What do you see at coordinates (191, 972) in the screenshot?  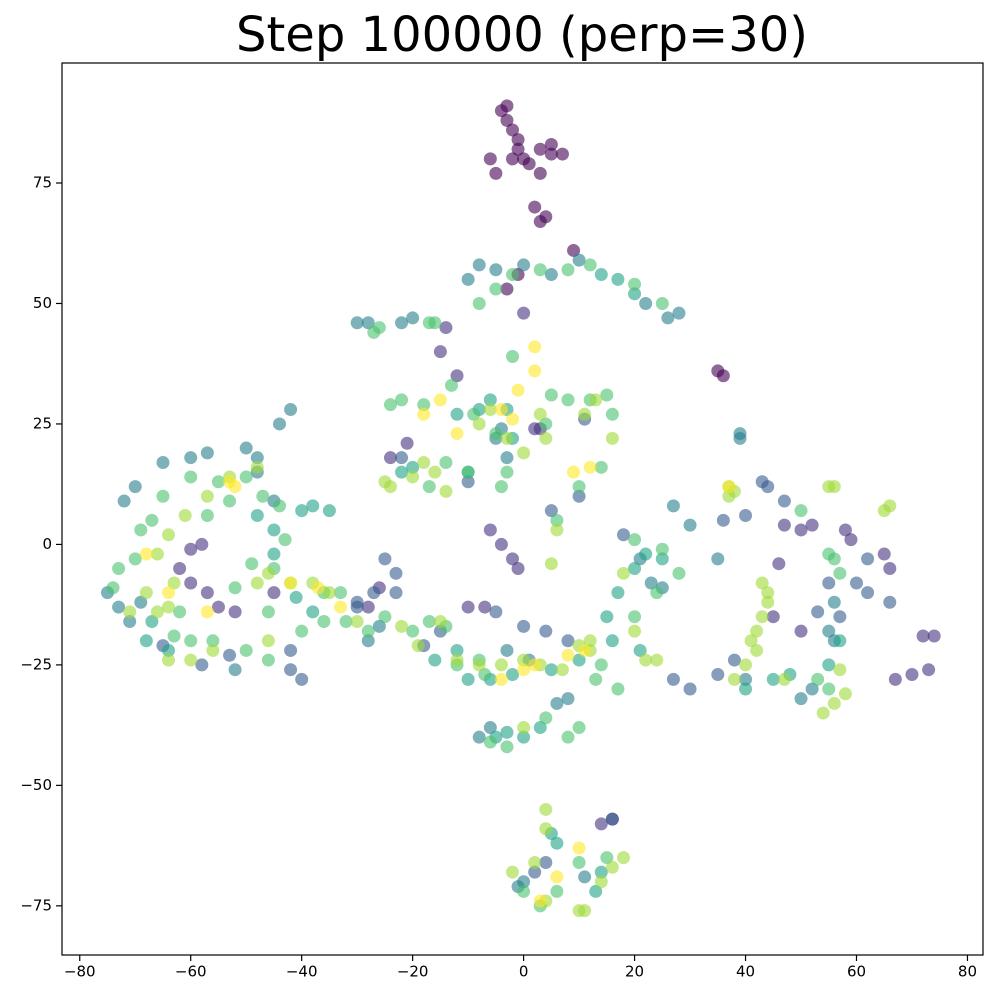 I see `x-tick-label: −60` at bounding box center [191, 972].